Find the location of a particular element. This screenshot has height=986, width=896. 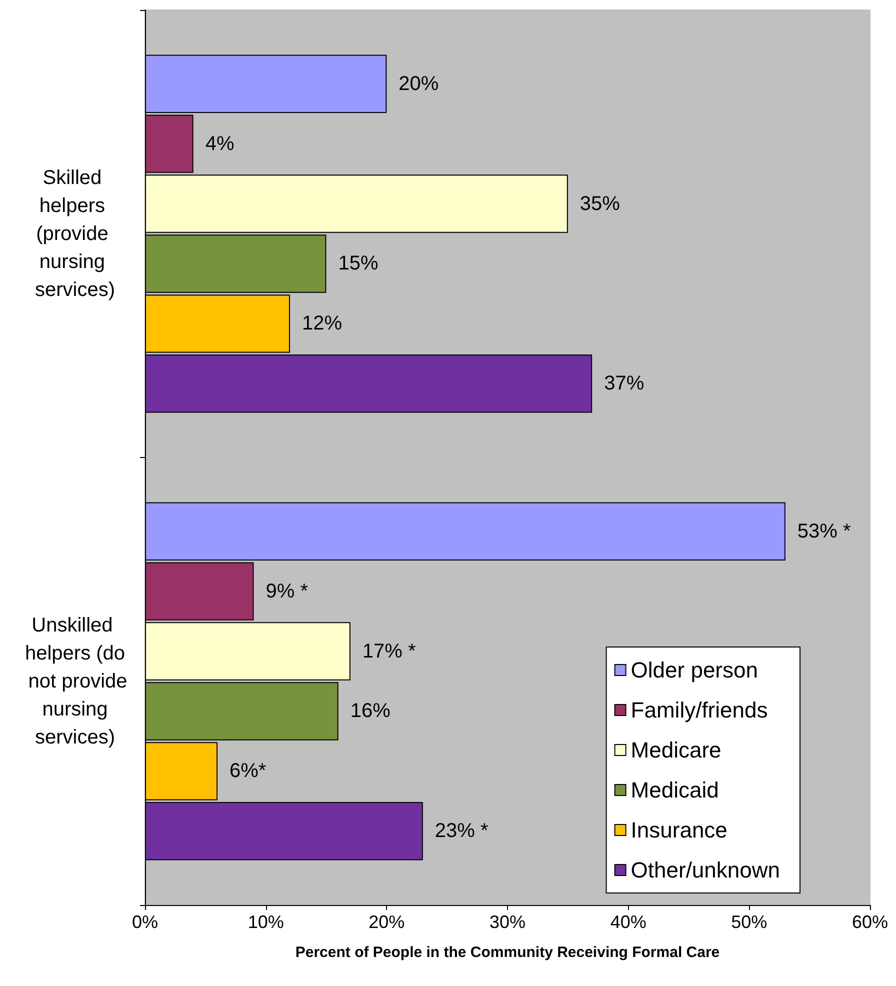

data-label: 20% is located at coordinates (418, 83).